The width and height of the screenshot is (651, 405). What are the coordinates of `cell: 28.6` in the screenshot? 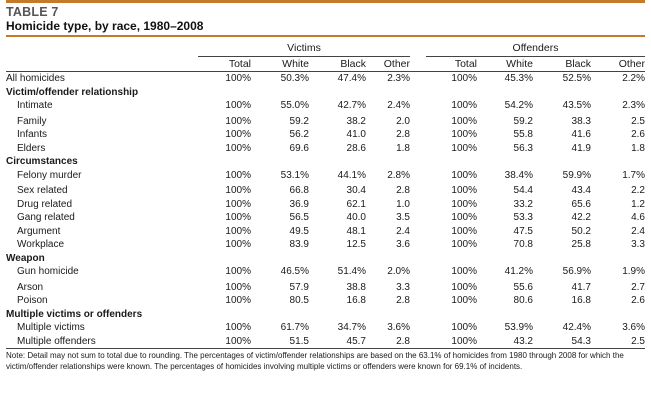 It's located at (356, 148).